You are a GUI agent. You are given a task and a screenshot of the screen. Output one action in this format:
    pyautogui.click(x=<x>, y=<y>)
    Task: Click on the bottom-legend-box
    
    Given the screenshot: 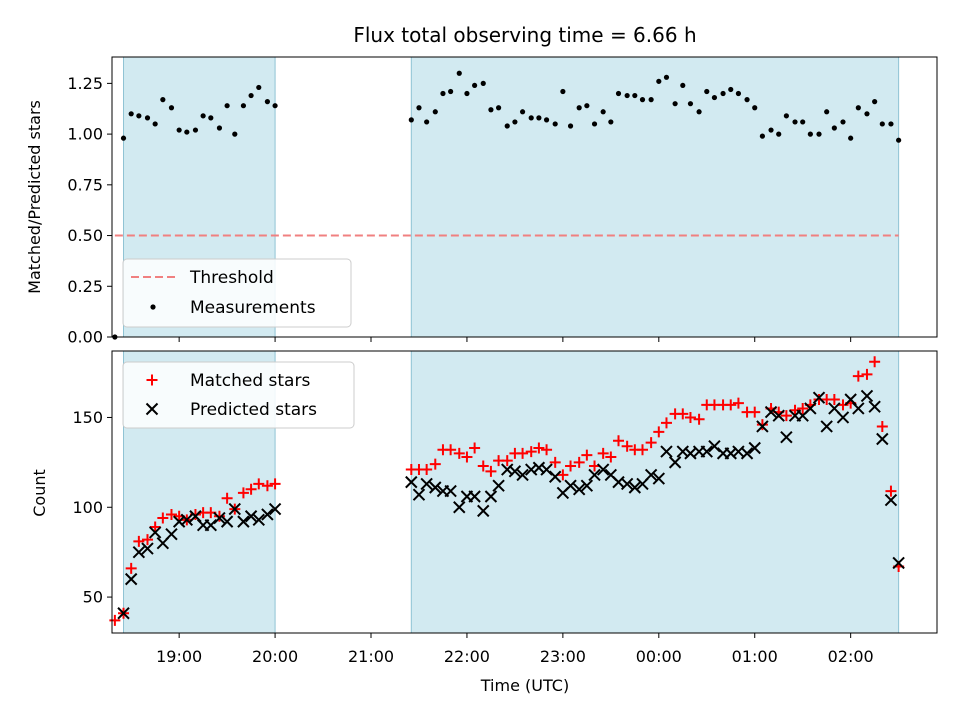 What is the action you would take?
    pyautogui.click(x=238, y=395)
    